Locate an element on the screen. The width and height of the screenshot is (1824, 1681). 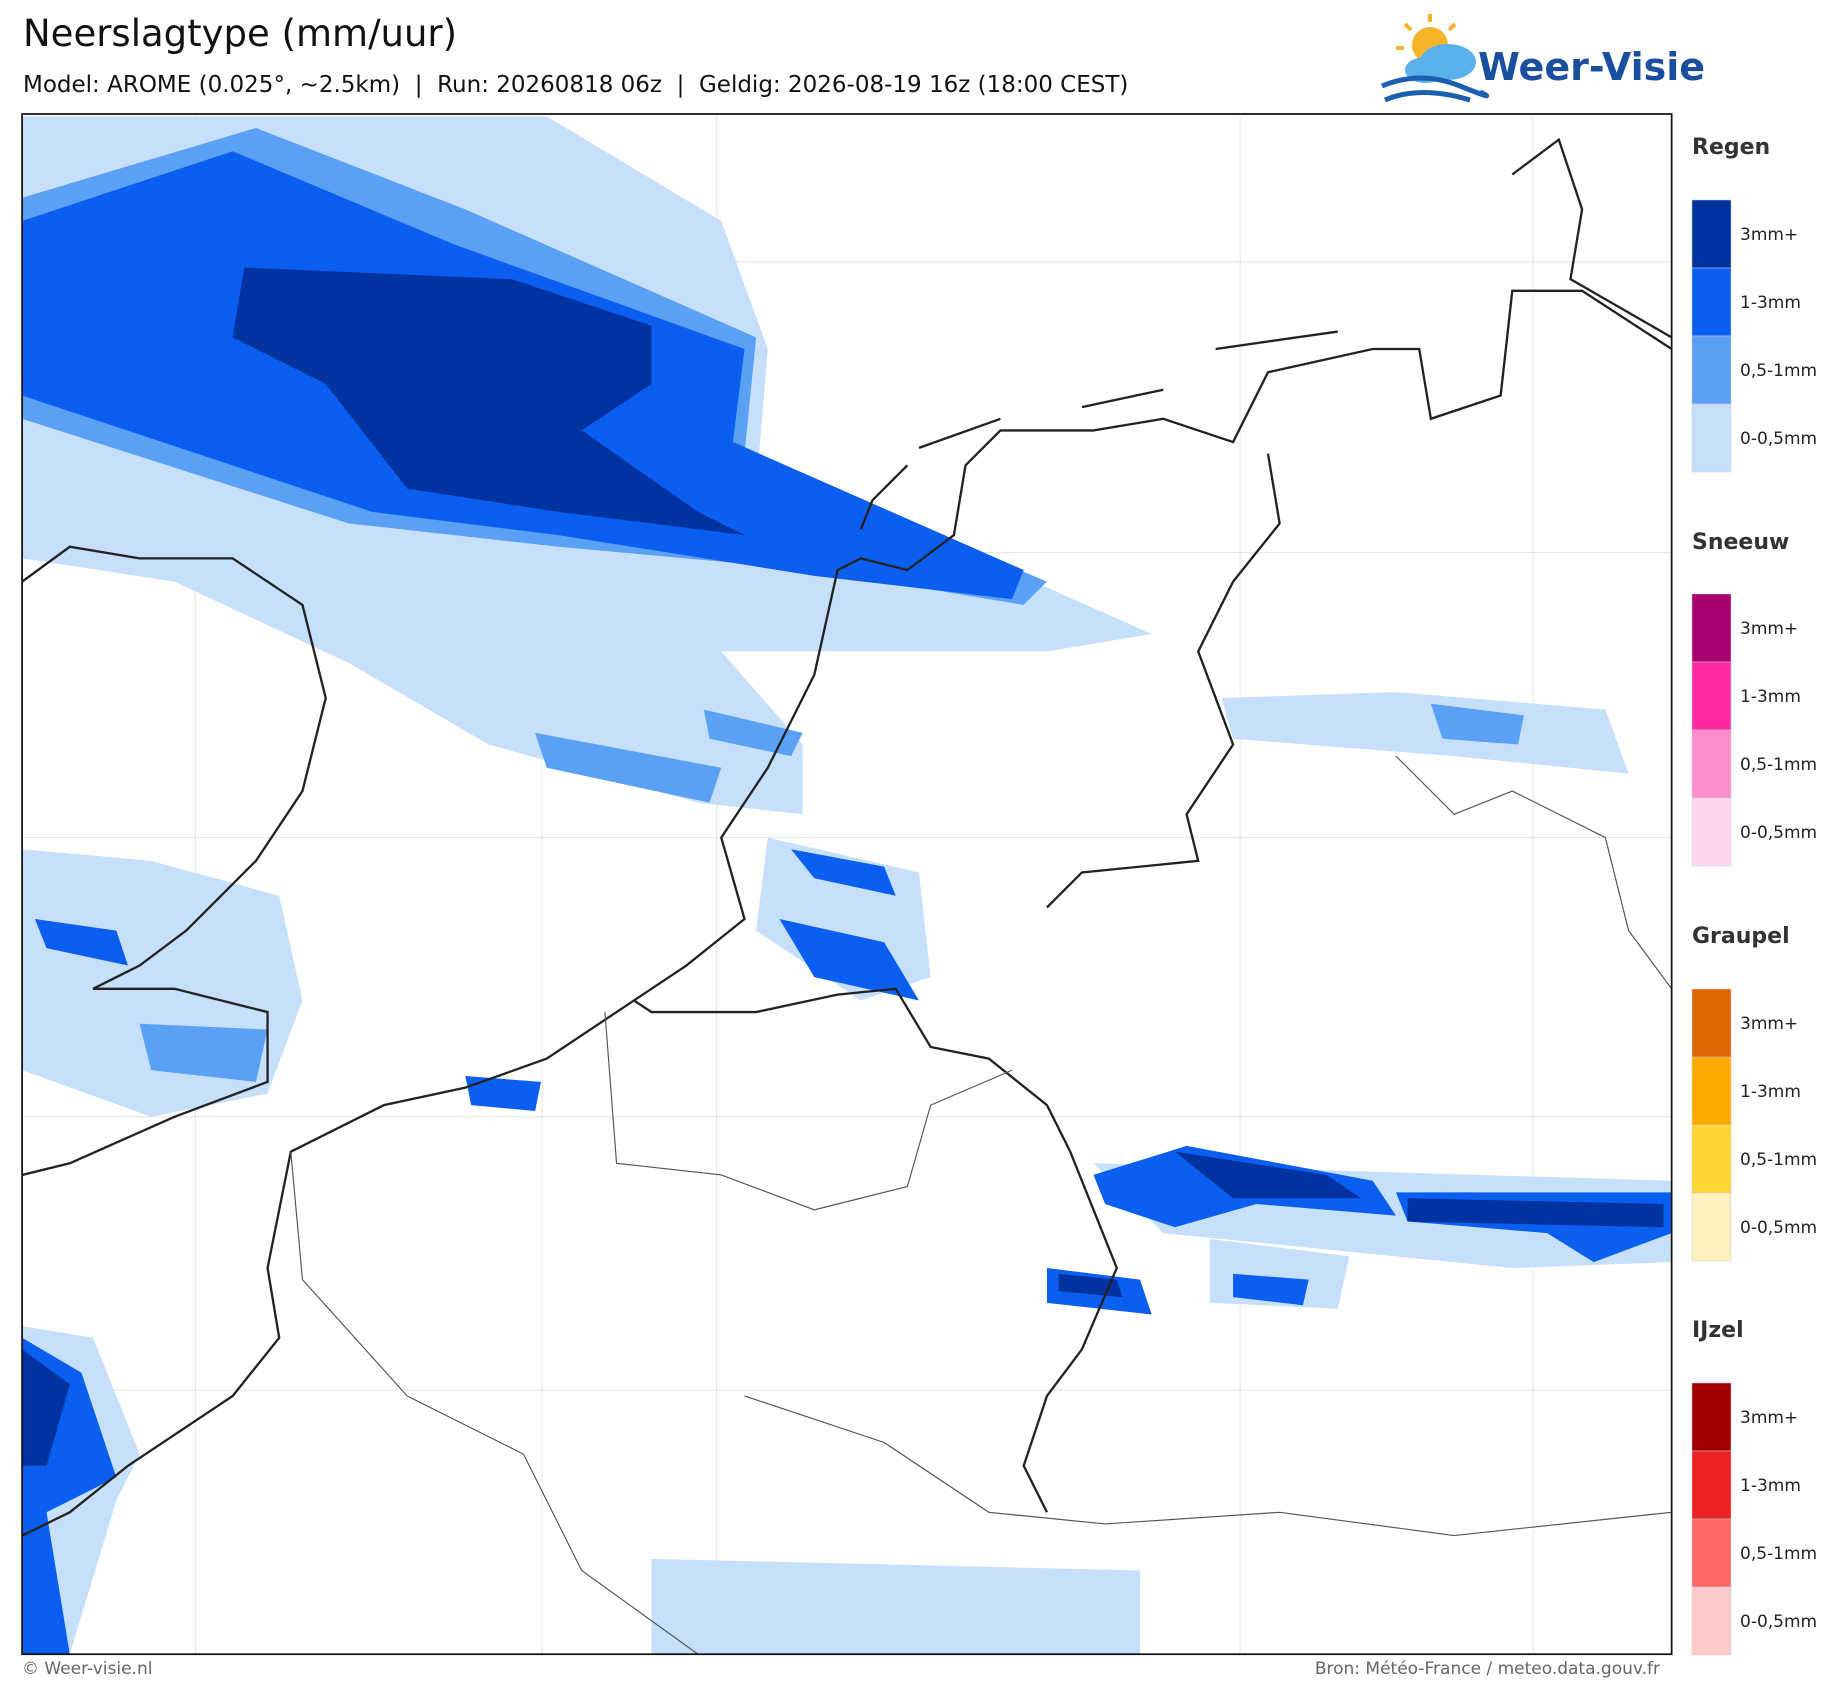
title: Neerslagtype (mm/uur) is located at coordinates (240, 33).